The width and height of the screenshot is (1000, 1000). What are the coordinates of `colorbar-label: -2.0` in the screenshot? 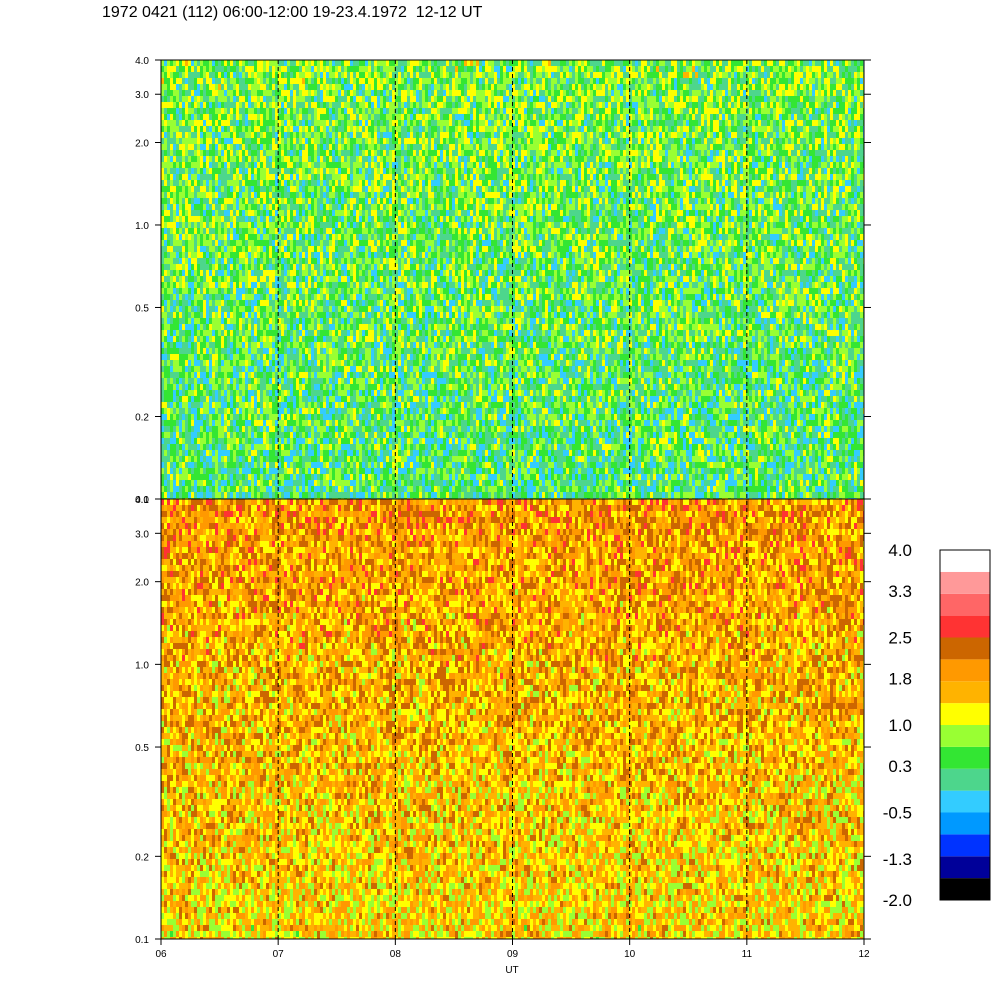 It's located at (897, 900).